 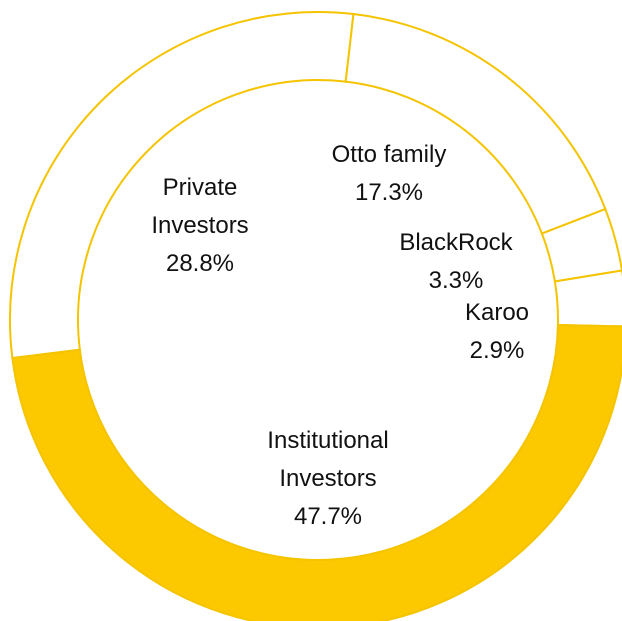 I want to click on donut-slice, so click(x=587, y=298).